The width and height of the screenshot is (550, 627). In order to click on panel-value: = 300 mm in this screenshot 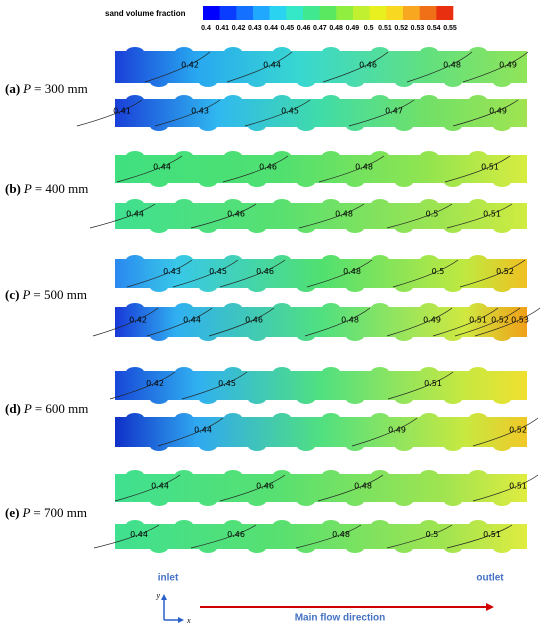, I will do `click(61, 88)`.